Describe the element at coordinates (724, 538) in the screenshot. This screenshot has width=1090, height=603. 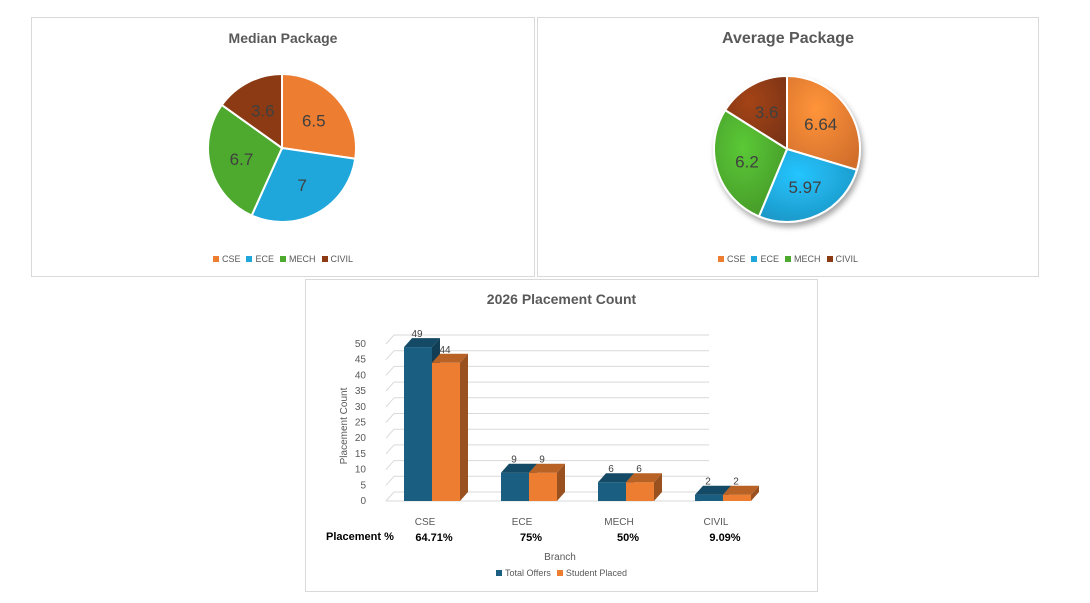
I see `placement-pct-civil: 9.09%` at that location.